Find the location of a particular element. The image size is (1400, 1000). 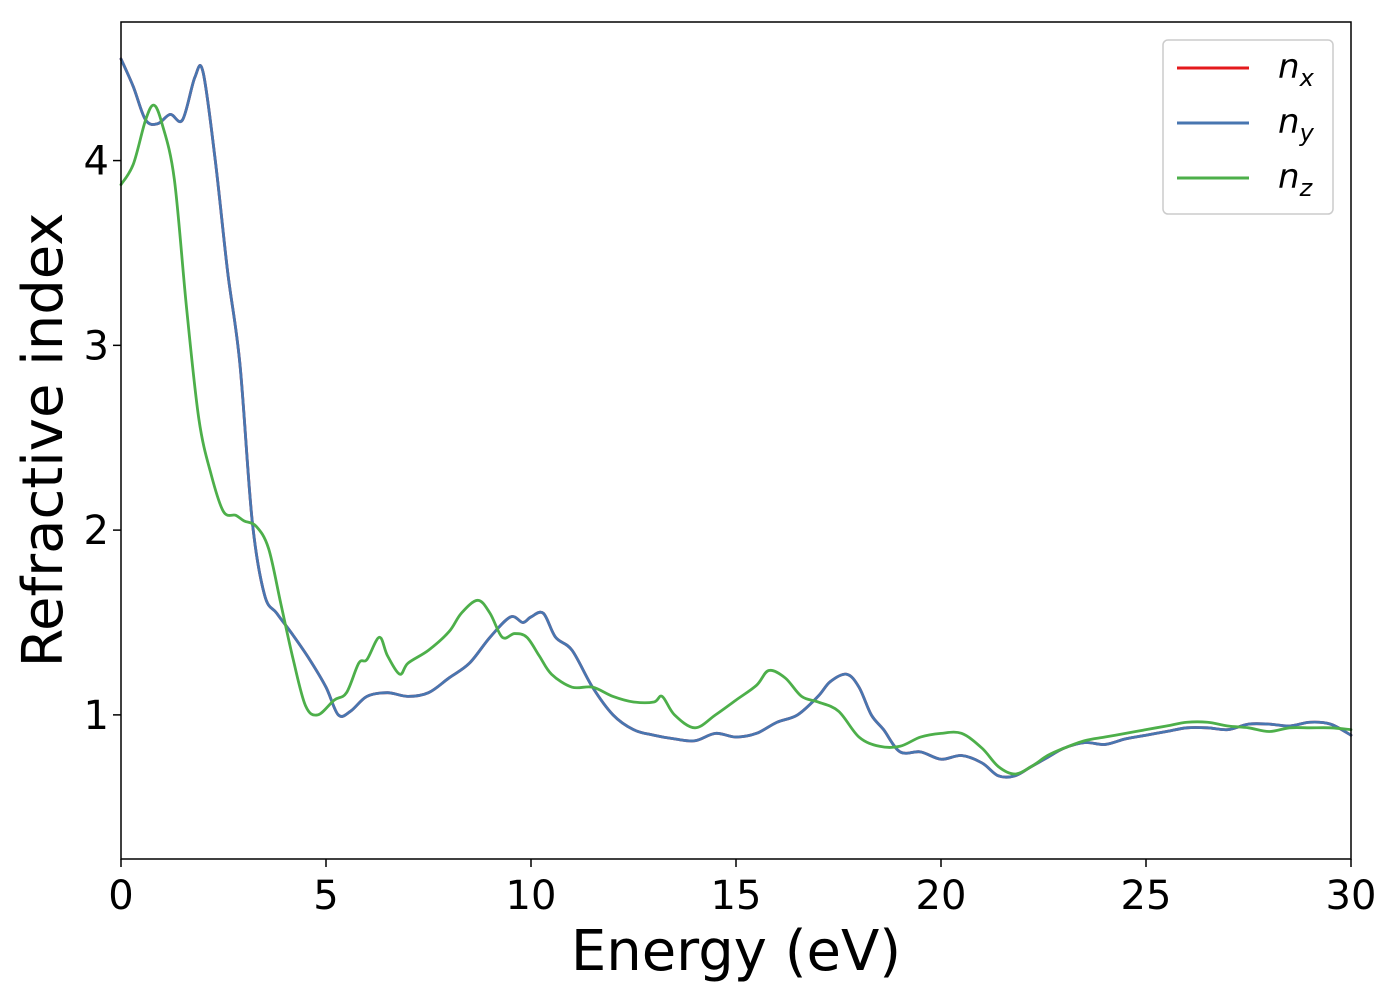

legend-box is located at coordinates (1248, 127).